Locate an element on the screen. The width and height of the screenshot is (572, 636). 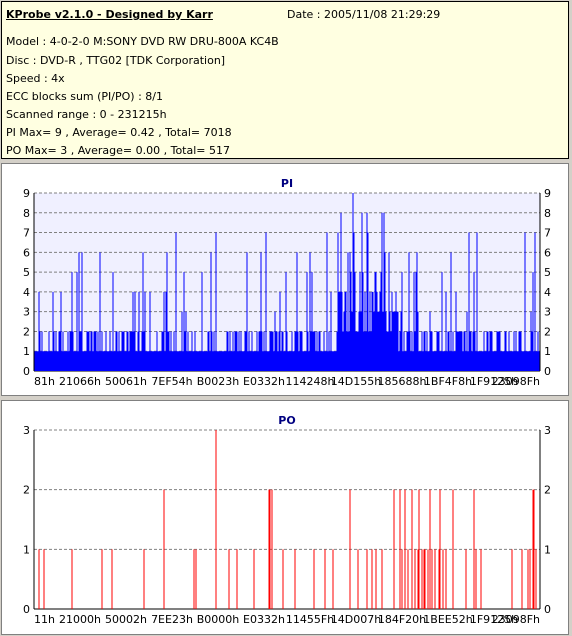
y-tick-label-left: 6 is located at coordinates (26, 252).